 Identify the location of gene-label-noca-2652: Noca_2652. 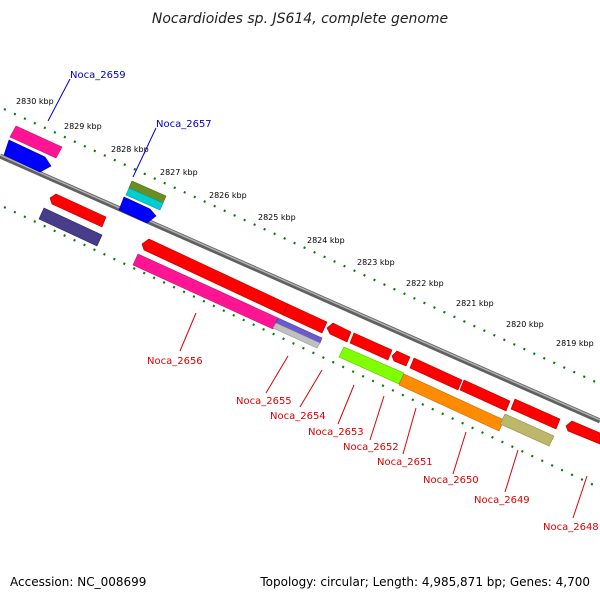
(371, 447).